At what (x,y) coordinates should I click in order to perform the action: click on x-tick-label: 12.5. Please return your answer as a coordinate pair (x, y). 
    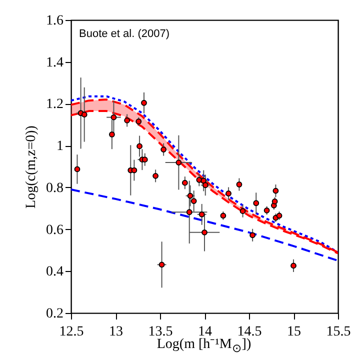
    Looking at the image, I should click on (71, 332).